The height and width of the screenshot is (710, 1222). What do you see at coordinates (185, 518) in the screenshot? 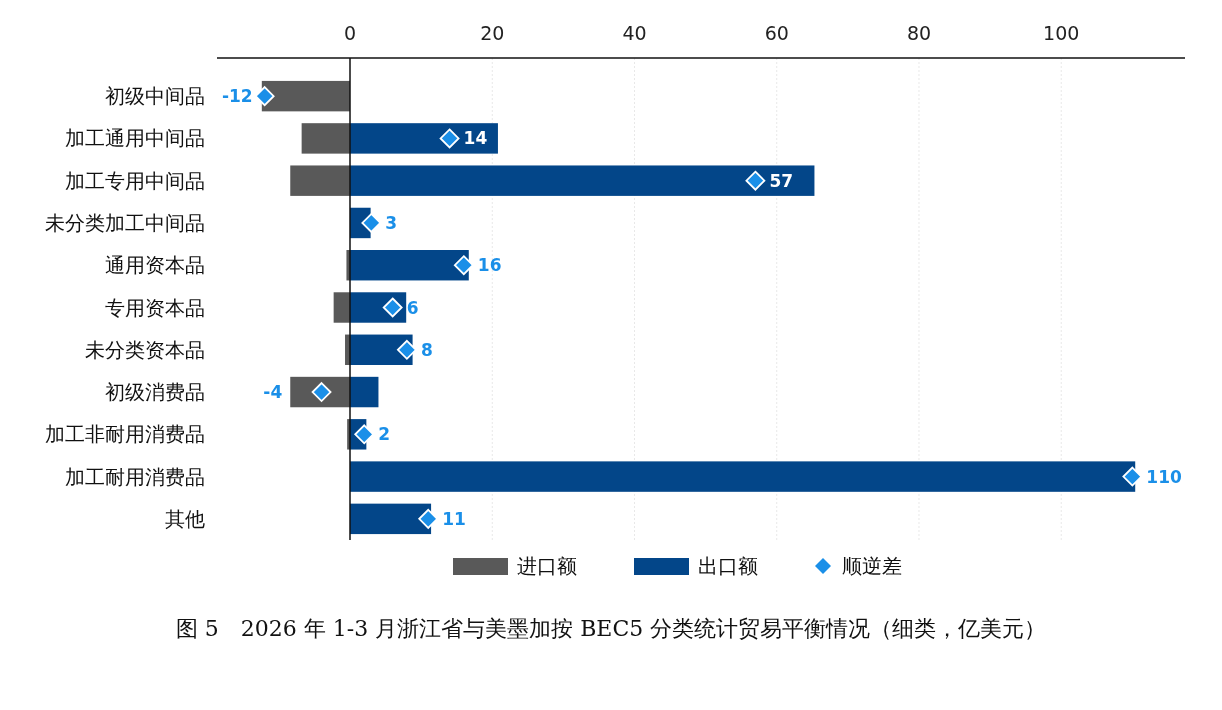
I see `y-tick-label: 其他` at bounding box center [185, 518].